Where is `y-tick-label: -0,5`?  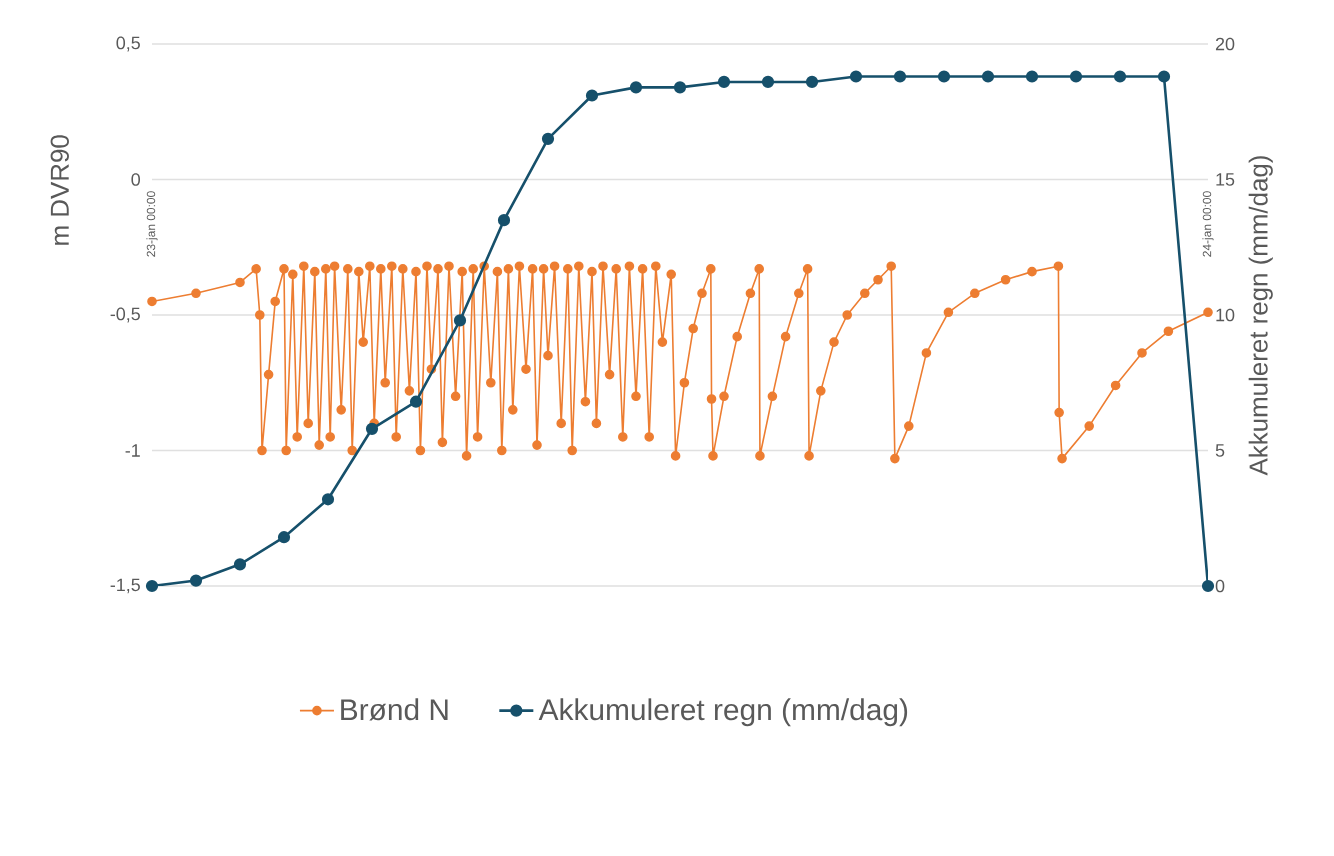
y-tick-label: -0,5 is located at coordinates (125, 315).